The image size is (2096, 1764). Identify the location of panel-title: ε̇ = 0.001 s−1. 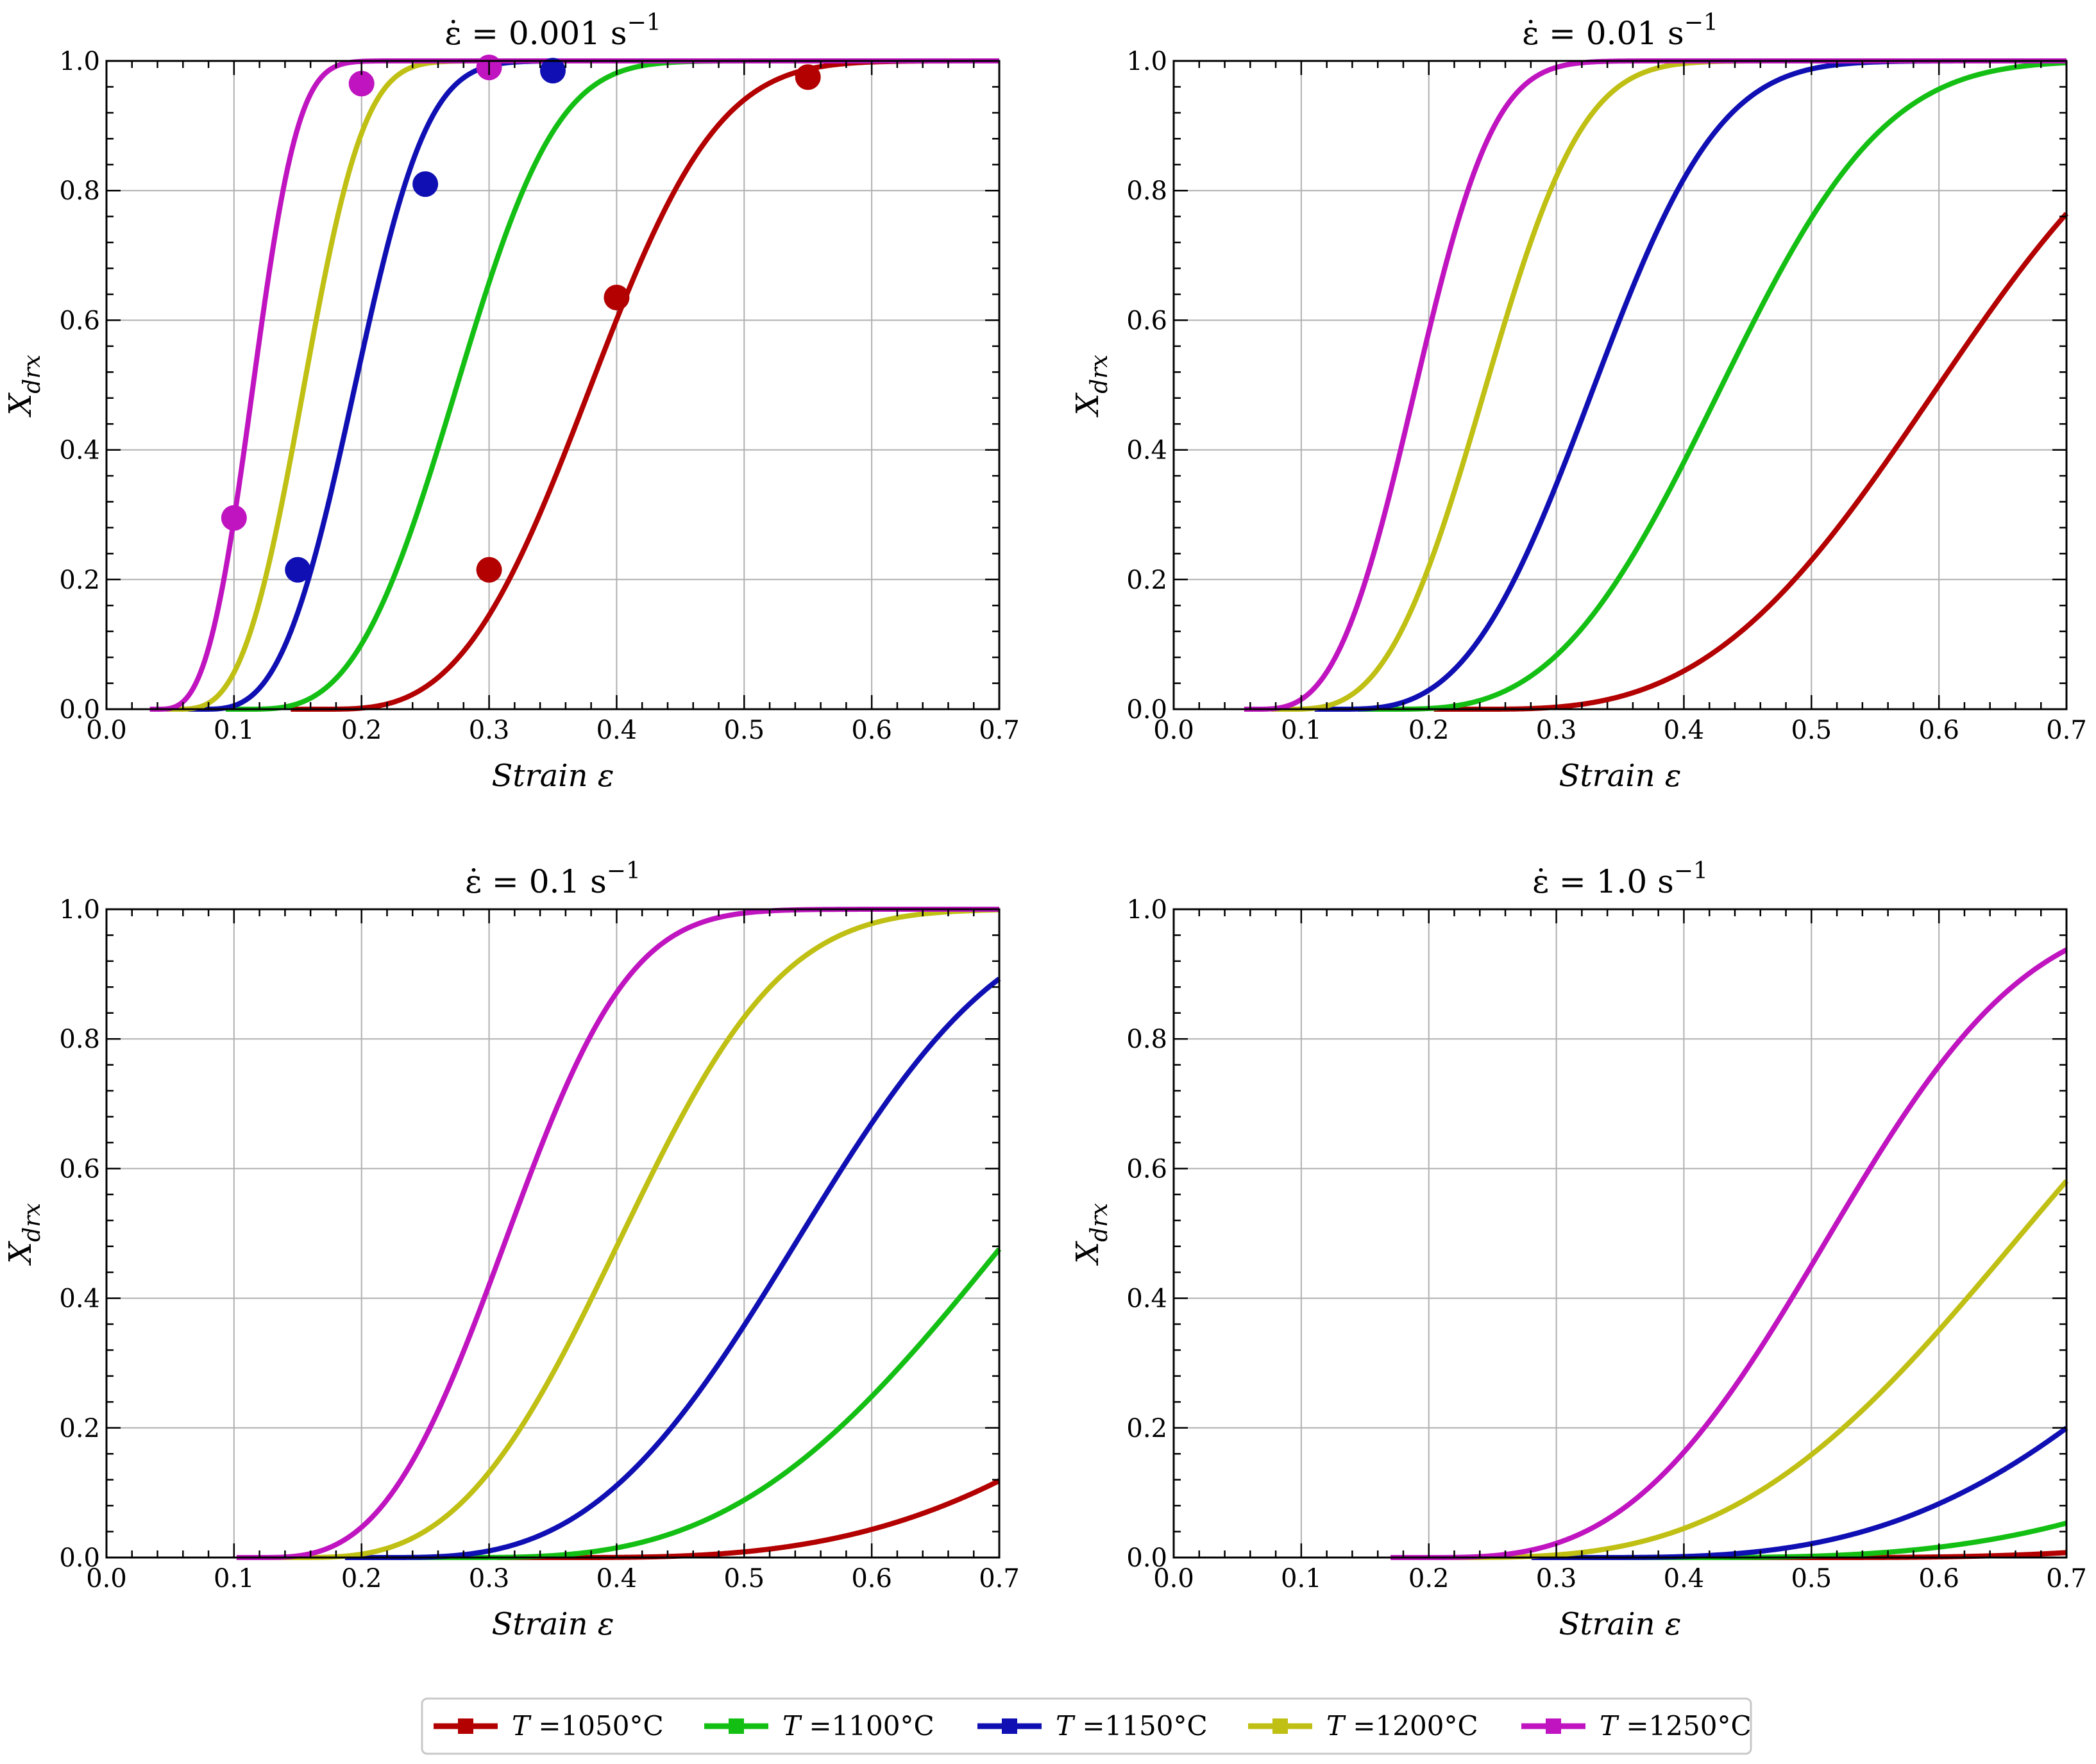
(552, 31).